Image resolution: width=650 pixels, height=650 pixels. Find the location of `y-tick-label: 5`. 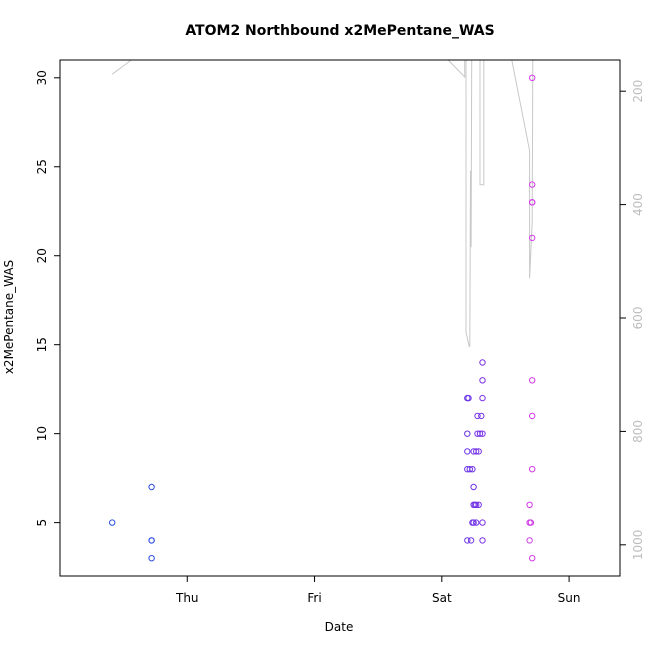

y-tick-label: 5 is located at coordinates (42, 523).